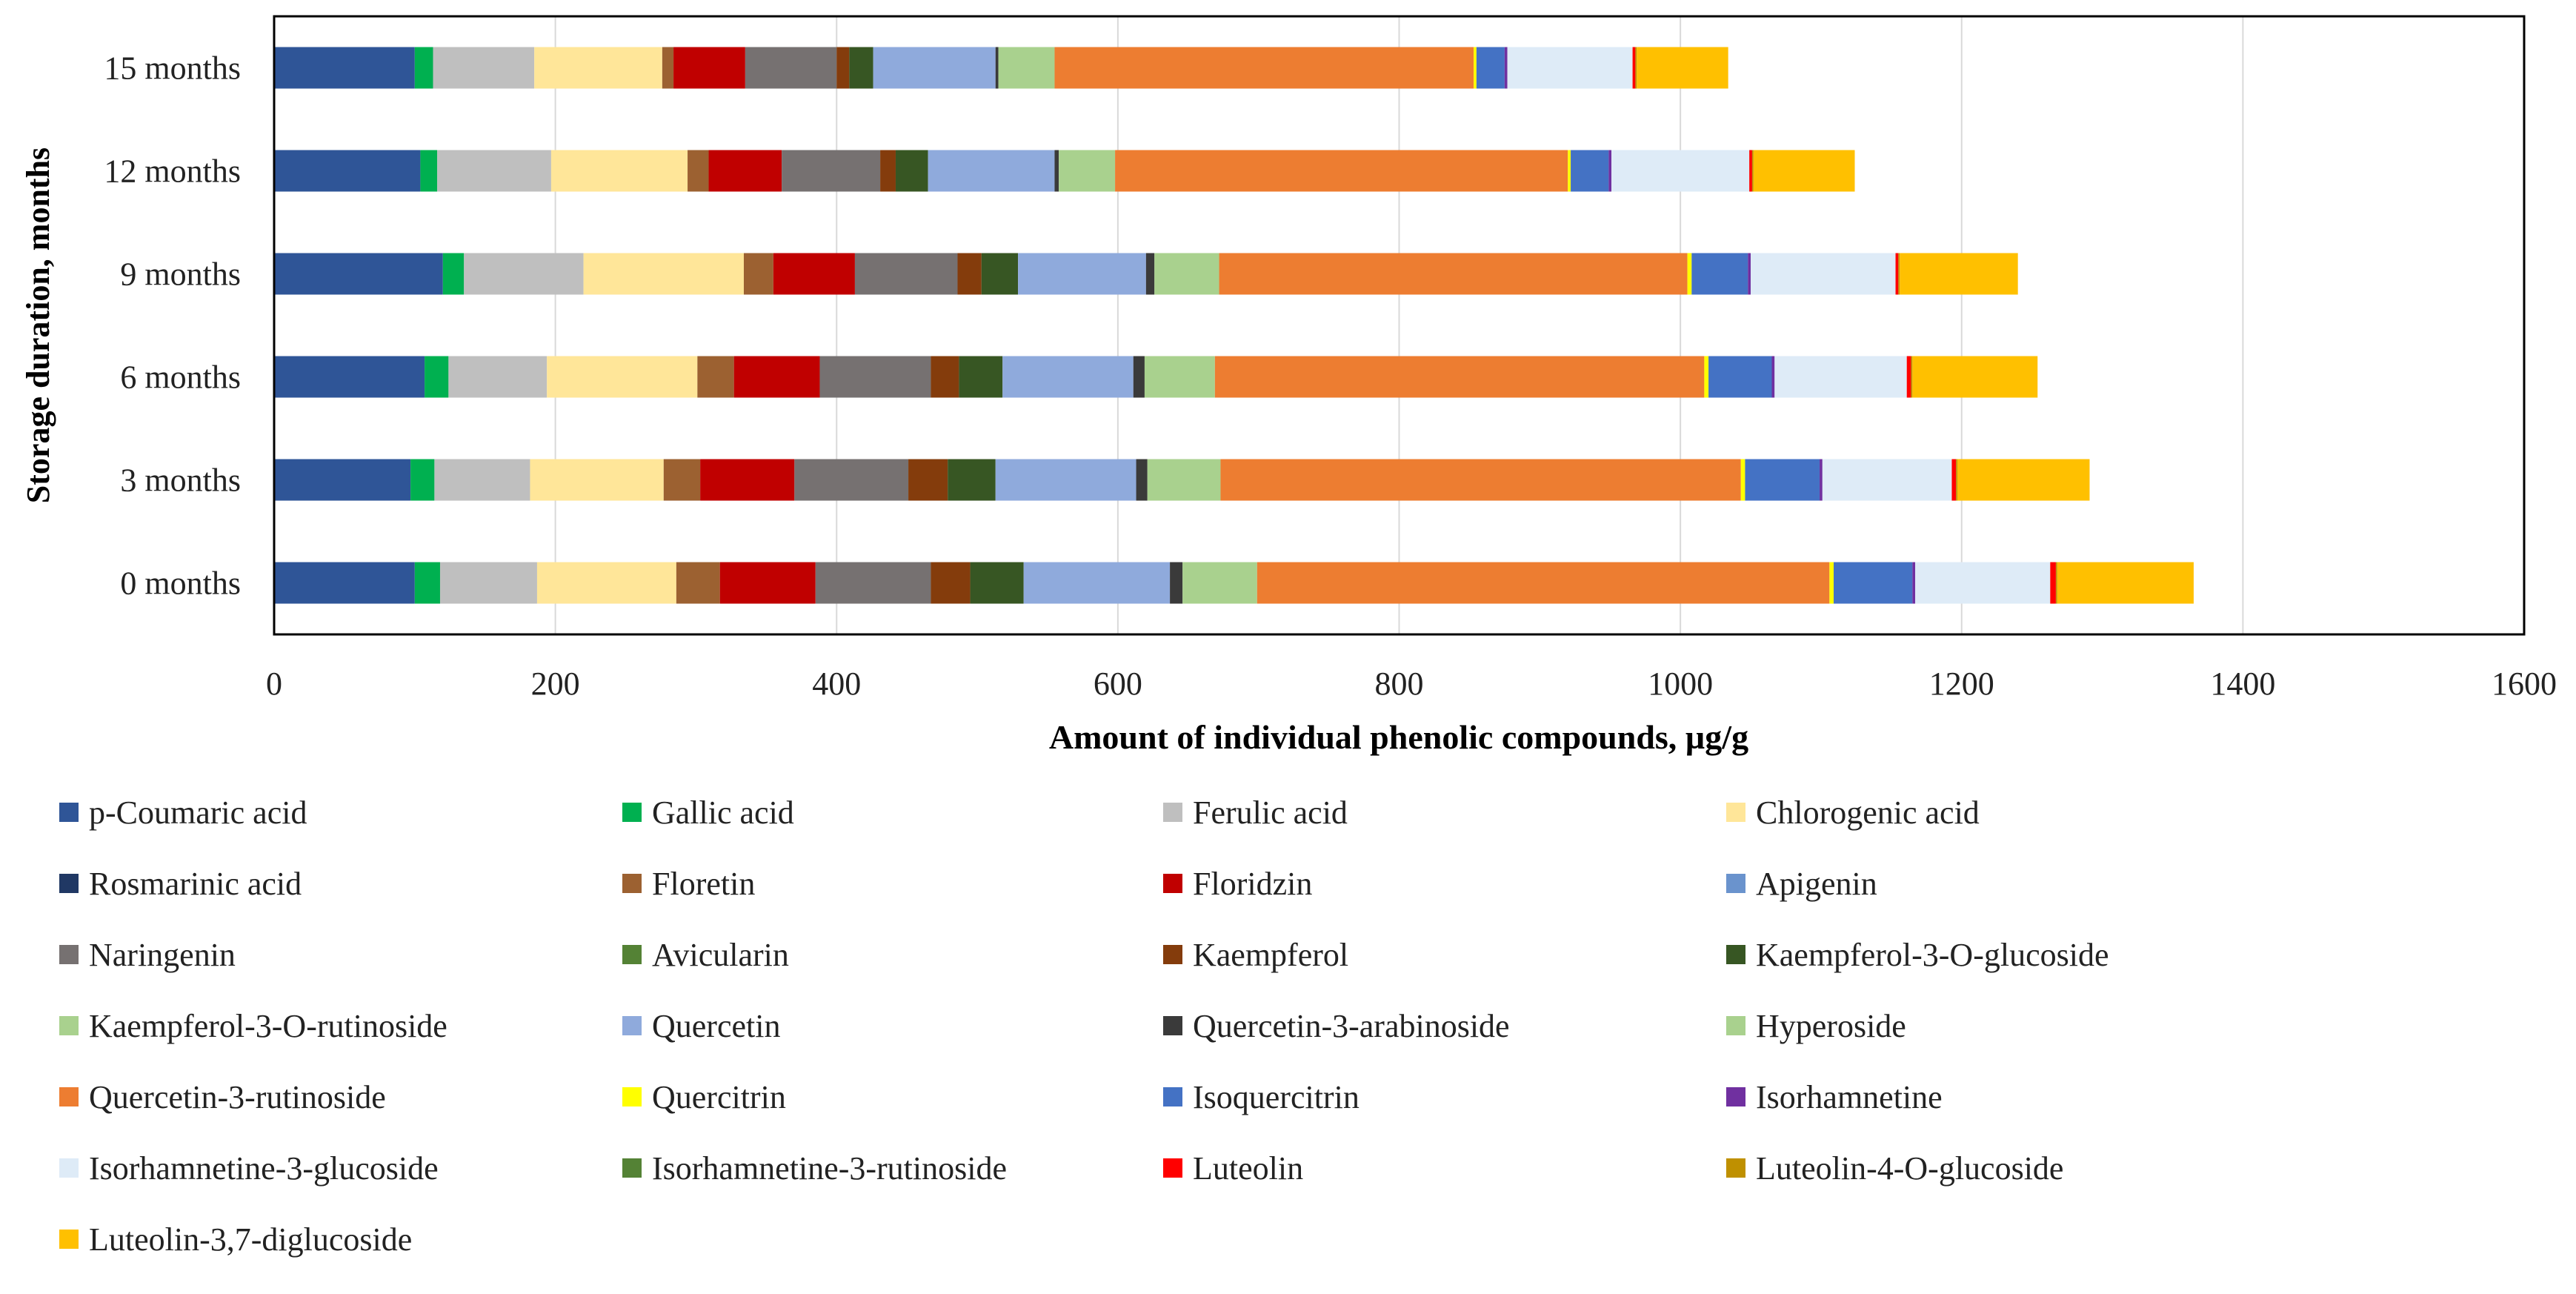 This screenshot has height=1294, width=2576. I want to click on legend-label: Luteolin, so click(1248, 1168).